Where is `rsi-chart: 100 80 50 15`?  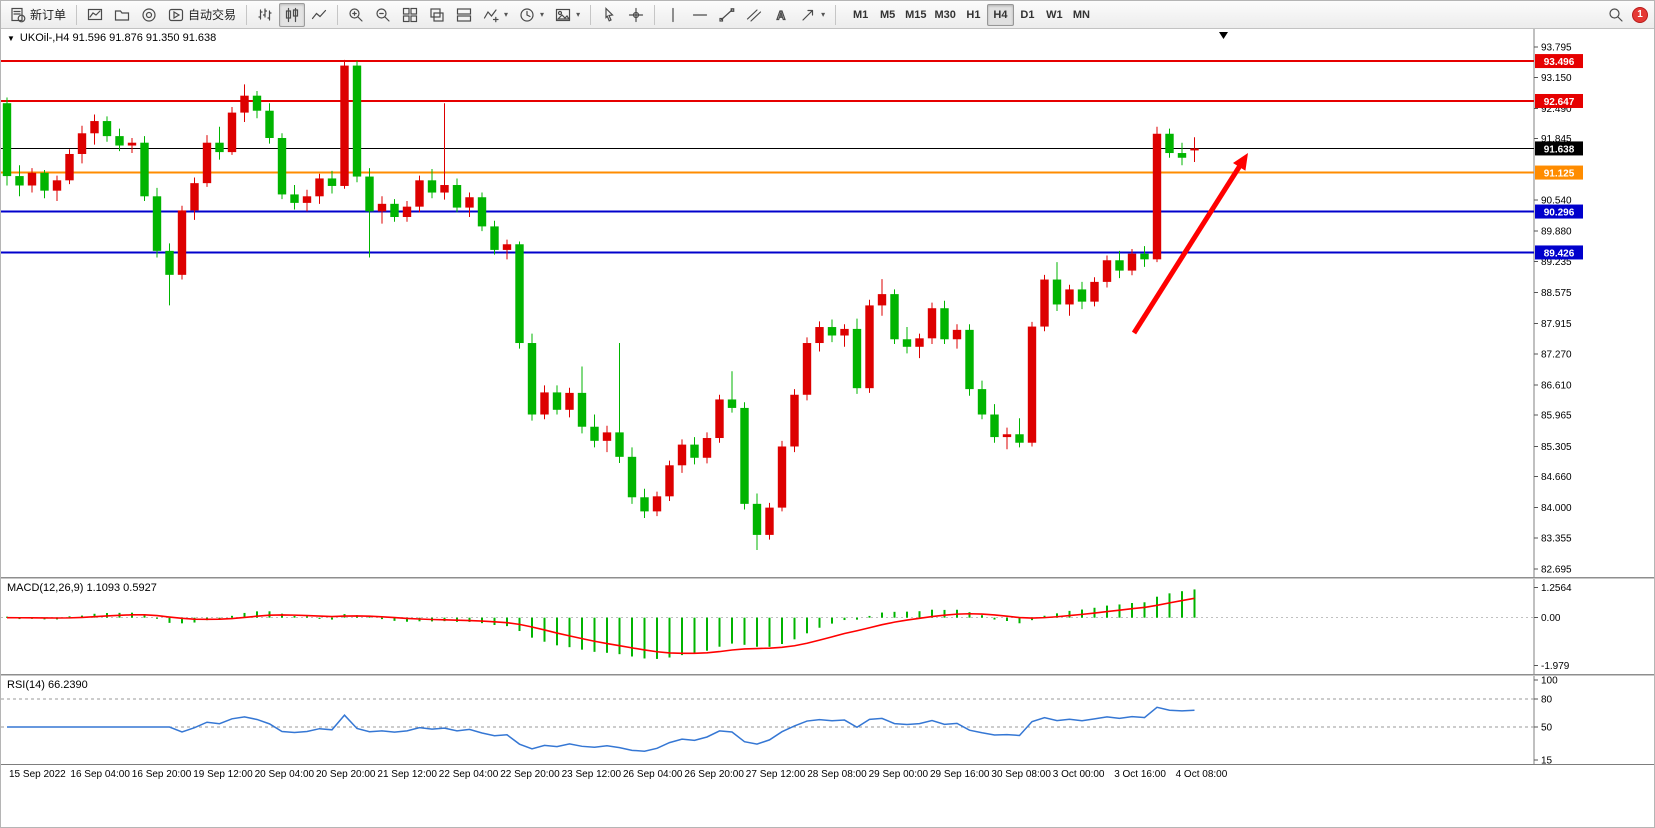 rsi-chart: 100 80 50 15 is located at coordinates (828, 720).